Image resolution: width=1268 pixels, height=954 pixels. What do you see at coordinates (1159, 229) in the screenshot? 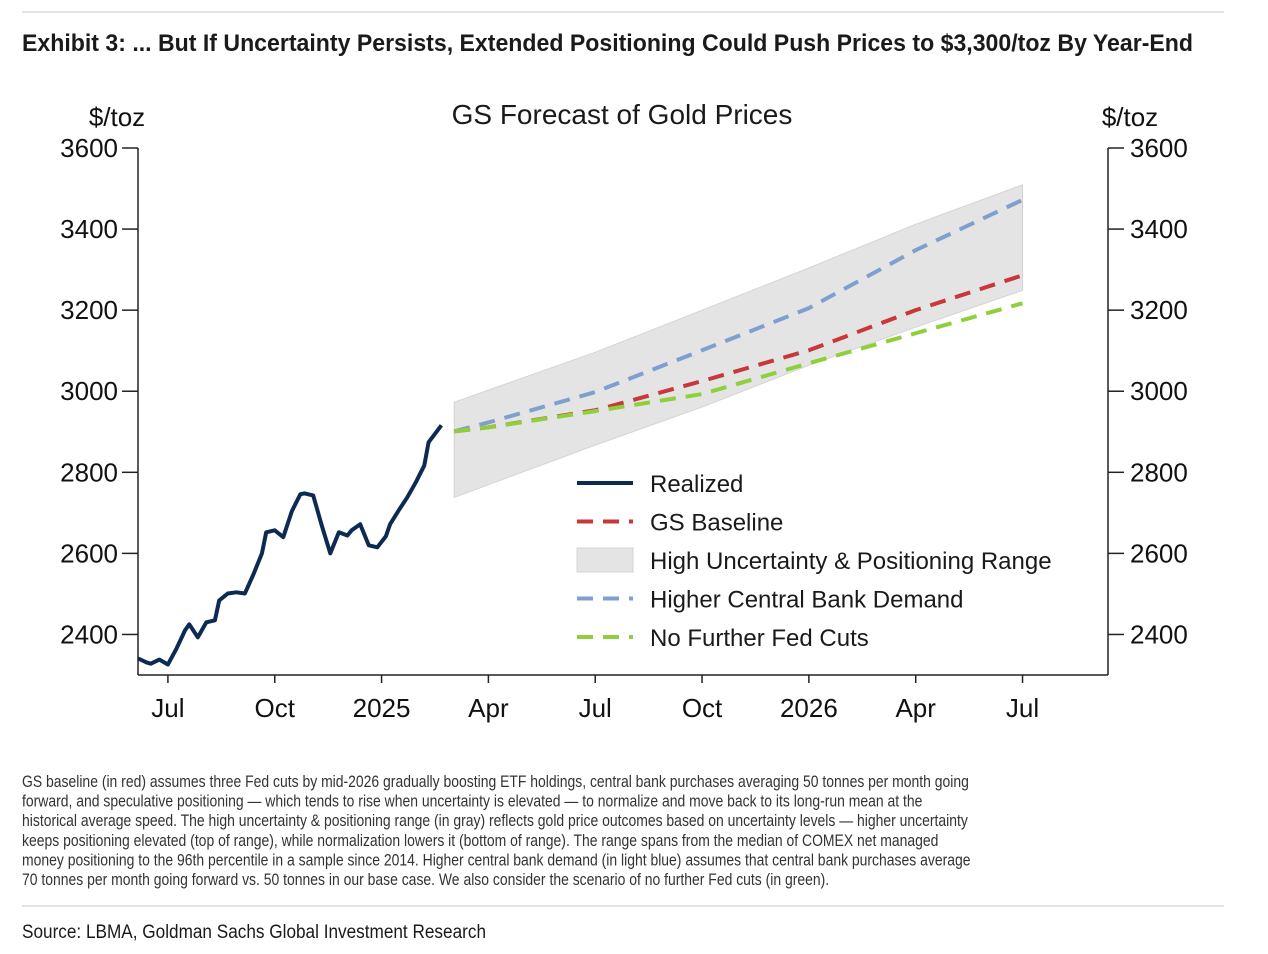
I see `y2-tick-label: 3400` at bounding box center [1159, 229].